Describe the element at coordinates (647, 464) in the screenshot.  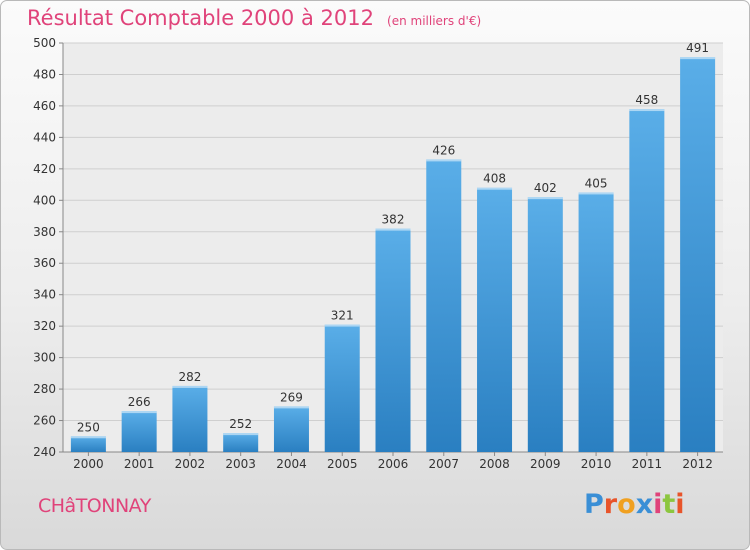
I see `x-tick-label: 2011` at that location.